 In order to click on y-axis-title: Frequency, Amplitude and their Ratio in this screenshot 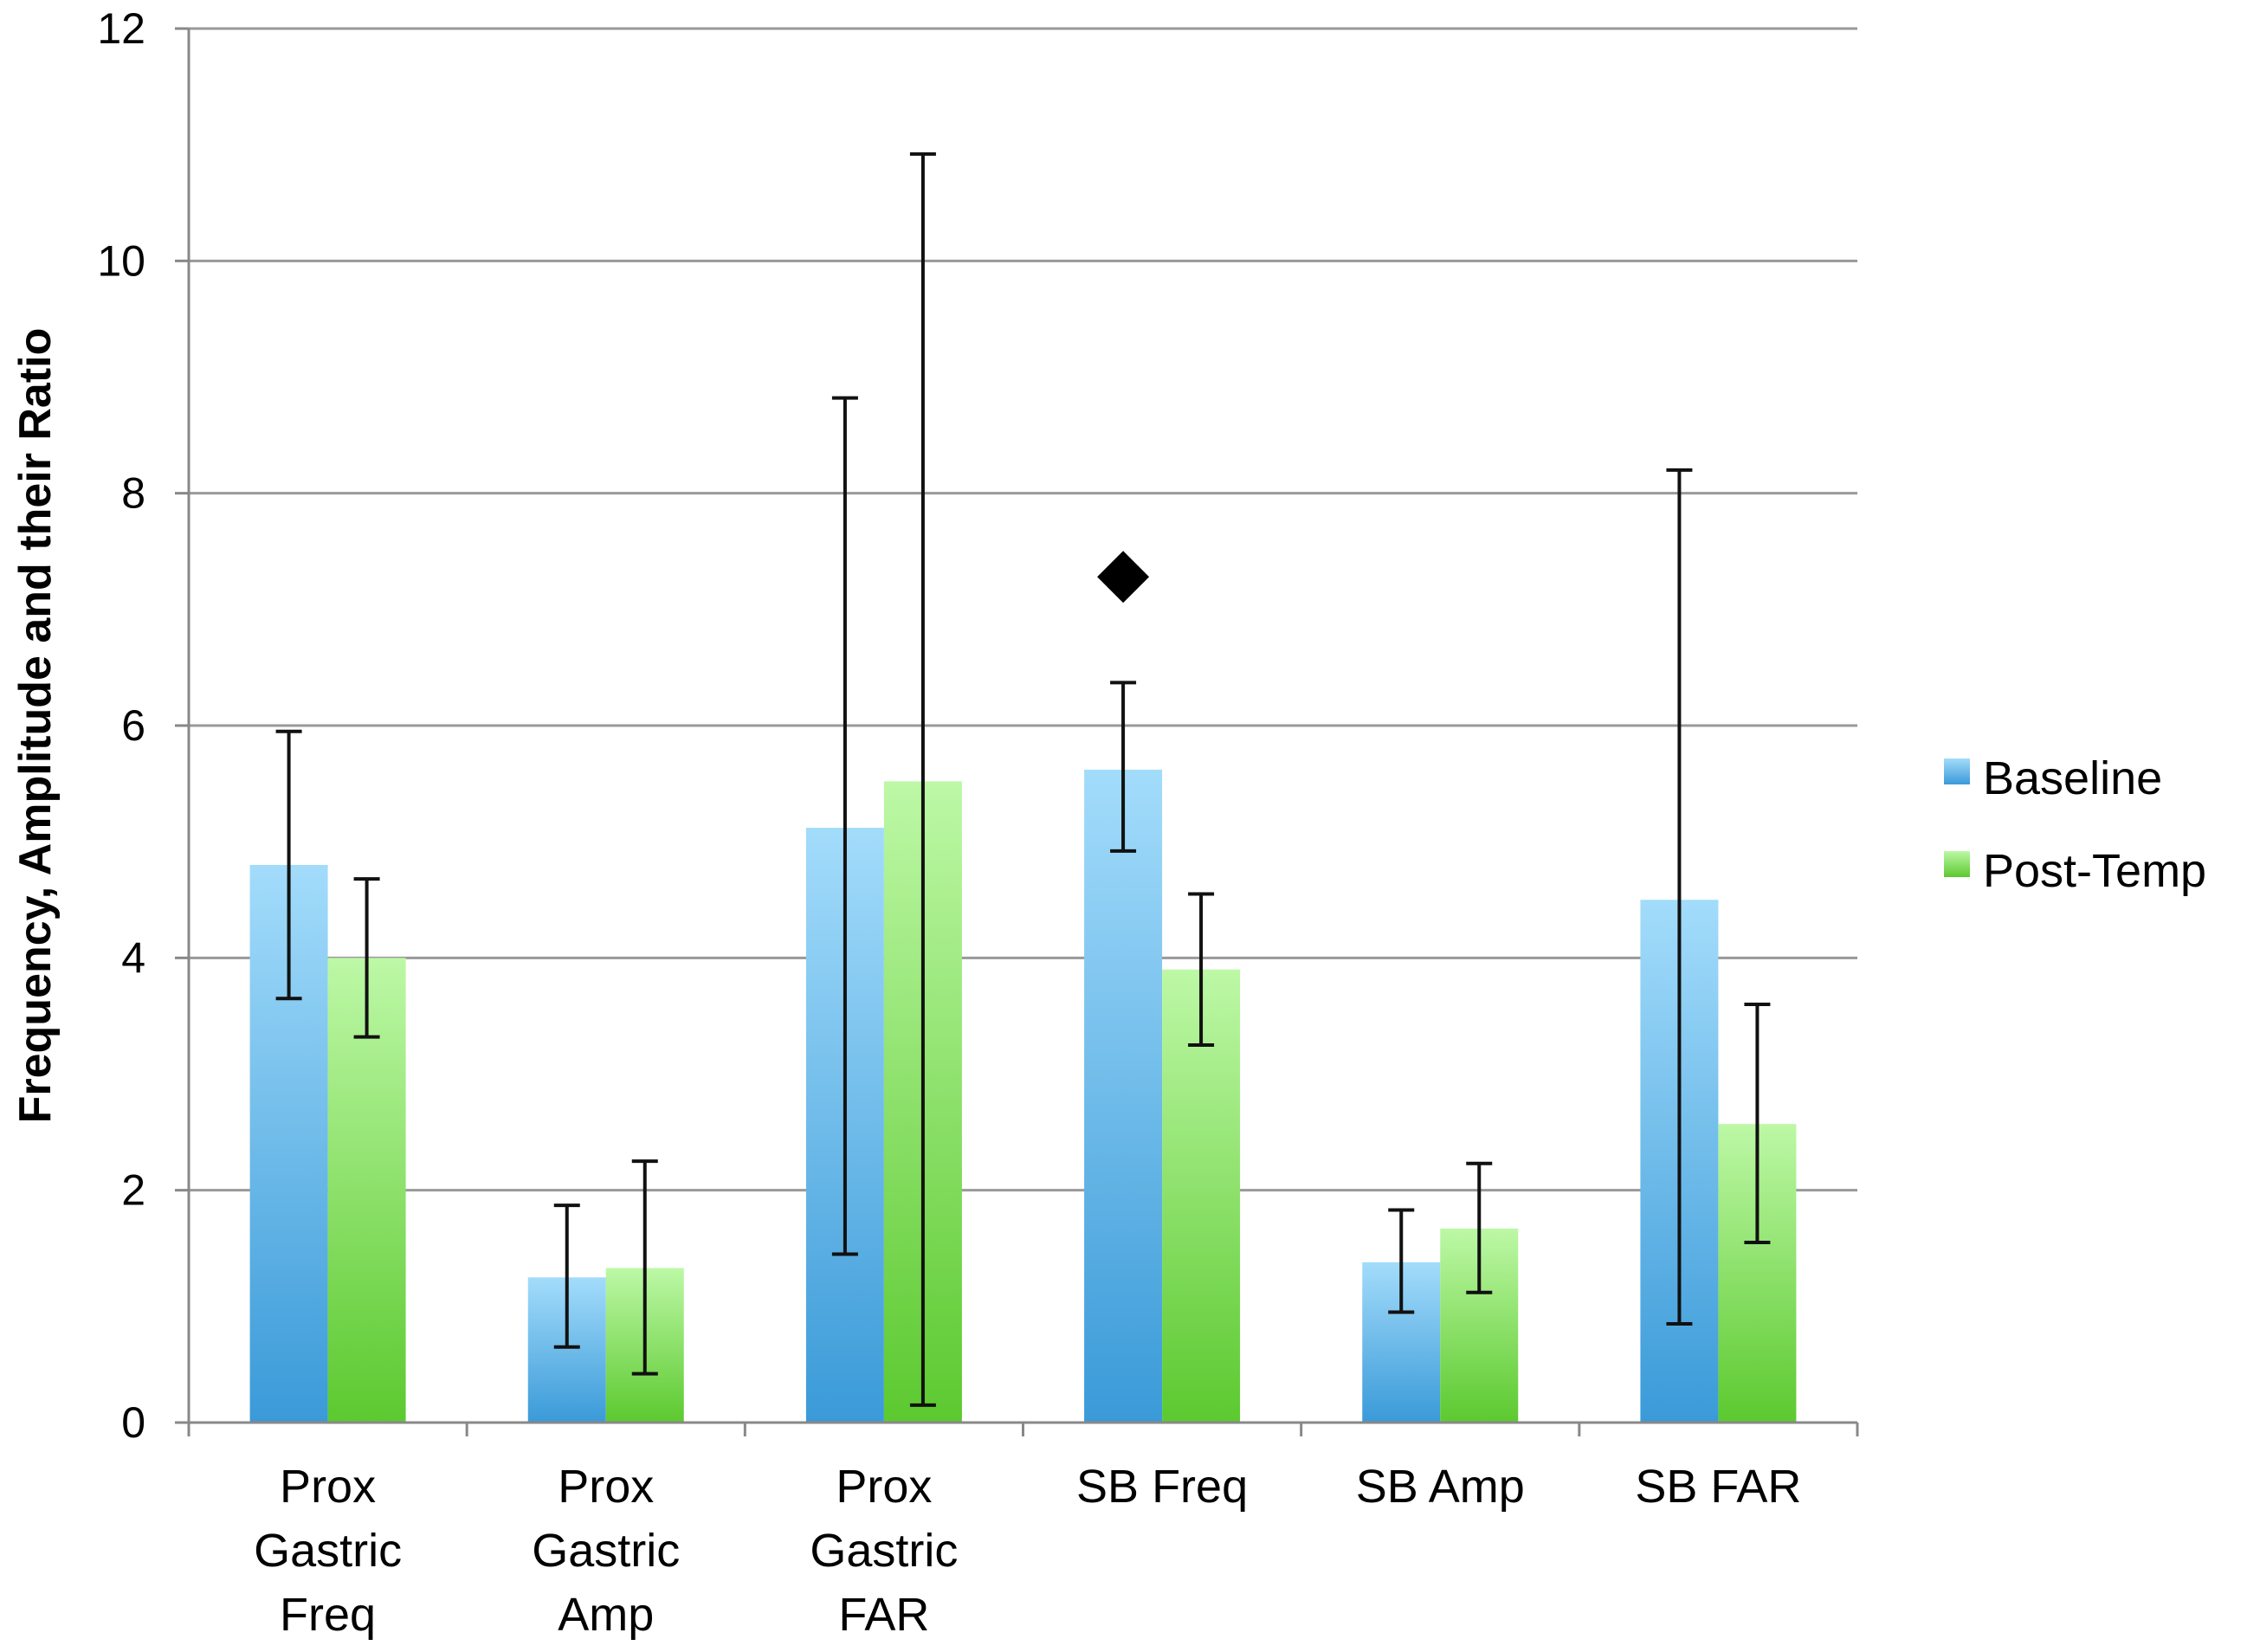, I will do `click(35, 726)`.